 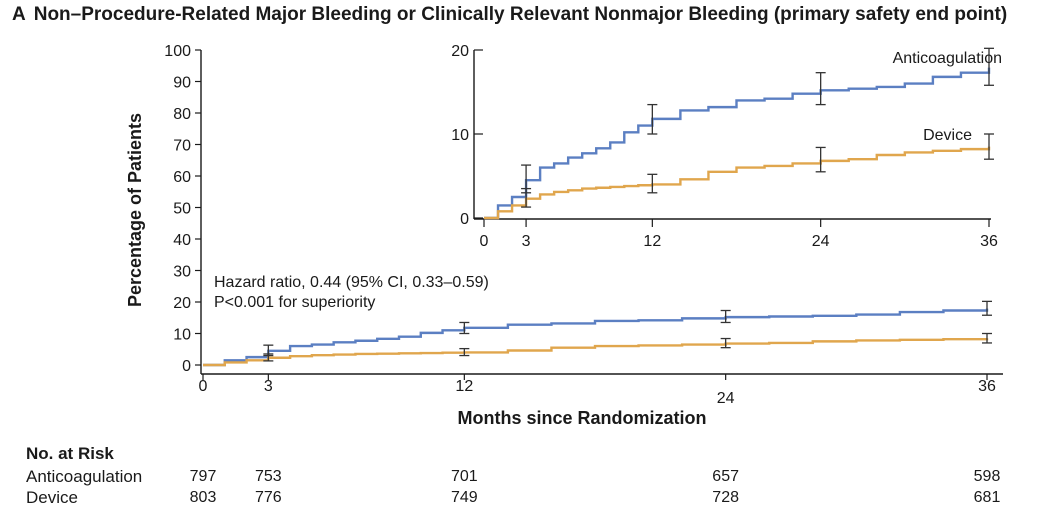 I want to click on risk-value: 749, so click(x=464, y=497).